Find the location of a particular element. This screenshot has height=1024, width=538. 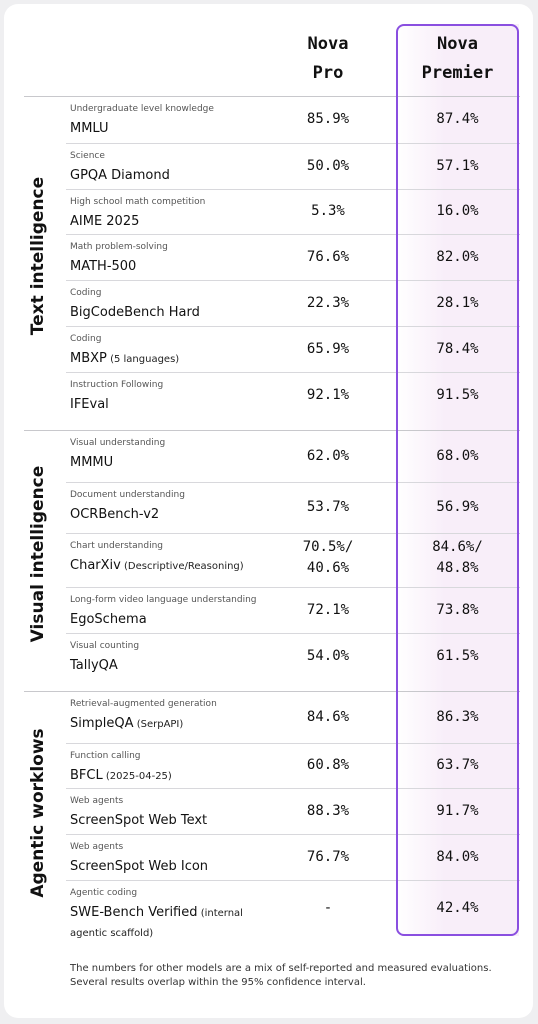

benchmark-name: MBXP (5 languages) is located at coordinates (124, 358).